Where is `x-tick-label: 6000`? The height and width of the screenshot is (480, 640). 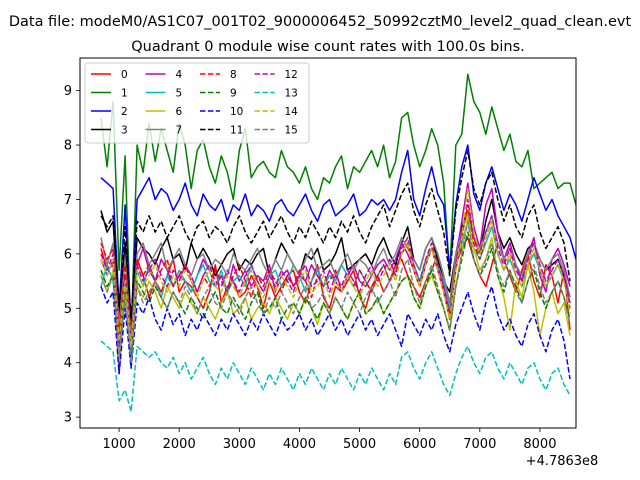
x-tick-label: 6000 is located at coordinates (419, 444).